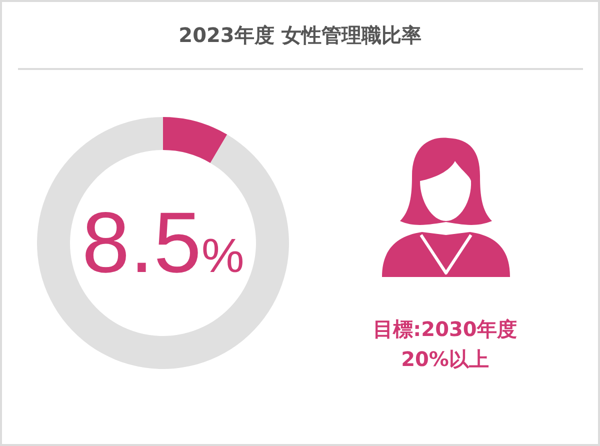 The width and height of the screenshot is (600, 446). Describe the element at coordinates (445, 329) in the screenshot. I see `text: 目標:2030年度` at that location.